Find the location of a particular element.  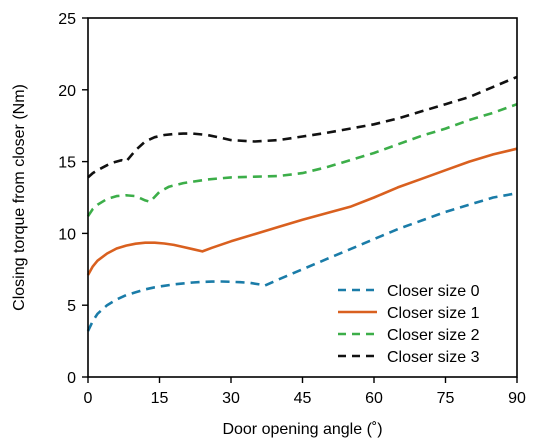

legend-entry-label: Closer size 1 is located at coordinates (433, 313).